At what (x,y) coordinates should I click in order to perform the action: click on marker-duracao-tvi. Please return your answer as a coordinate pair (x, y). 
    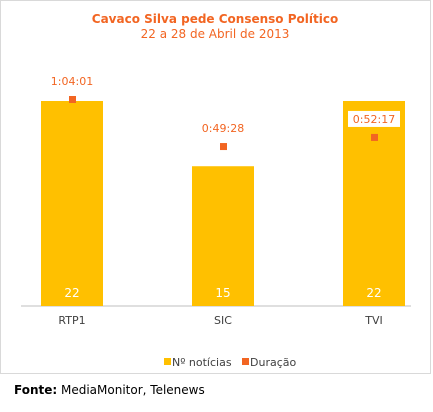
    Looking at the image, I should click on (374, 137).